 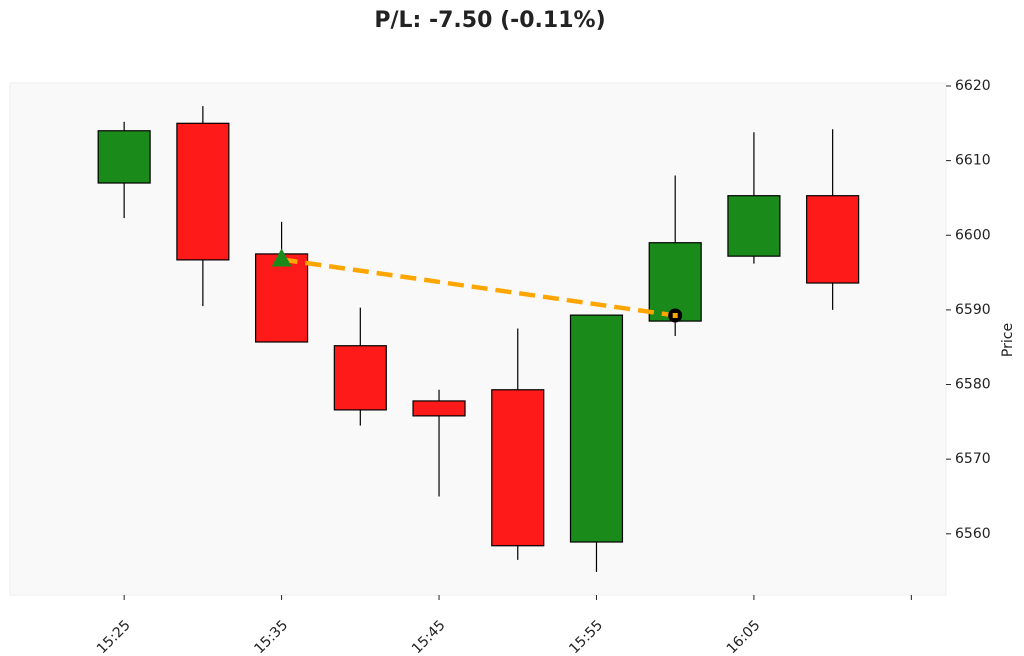 What do you see at coordinates (478, 287) in the screenshot?
I see `trade-line` at bounding box center [478, 287].